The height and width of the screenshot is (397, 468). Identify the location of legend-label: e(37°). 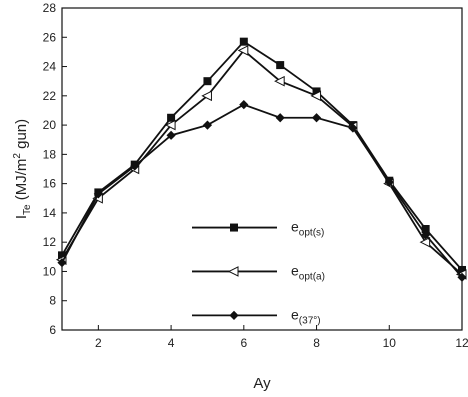
(306, 316).